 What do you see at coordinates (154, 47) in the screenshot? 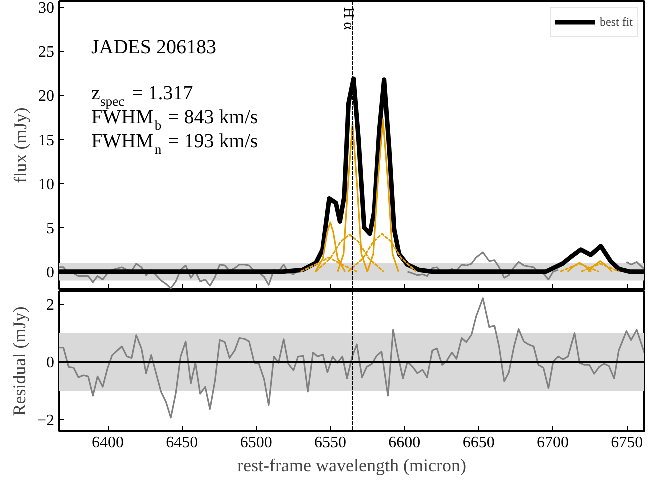
I see `annotation: JADES 206183` at bounding box center [154, 47].